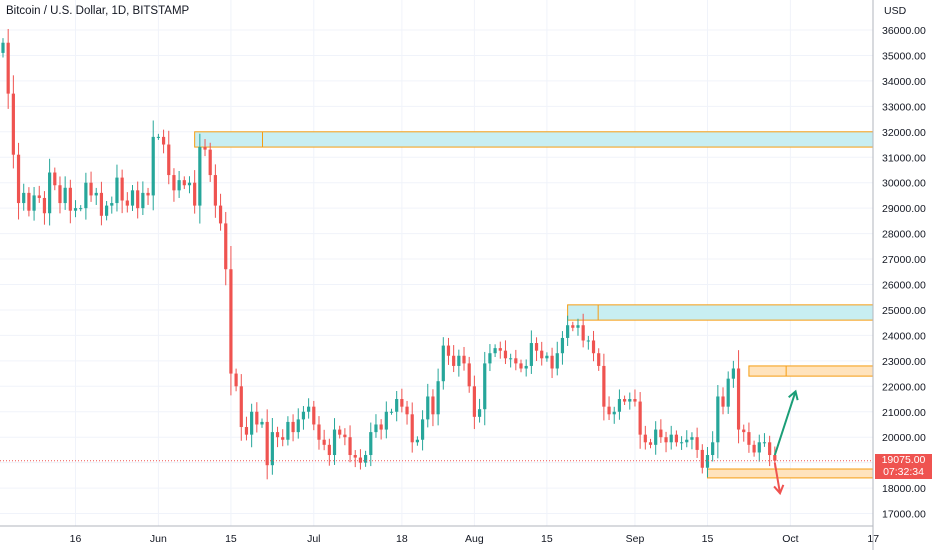 The image size is (932, 550). I want to click on price-tick-label: 30000.00, so click(904, 184).